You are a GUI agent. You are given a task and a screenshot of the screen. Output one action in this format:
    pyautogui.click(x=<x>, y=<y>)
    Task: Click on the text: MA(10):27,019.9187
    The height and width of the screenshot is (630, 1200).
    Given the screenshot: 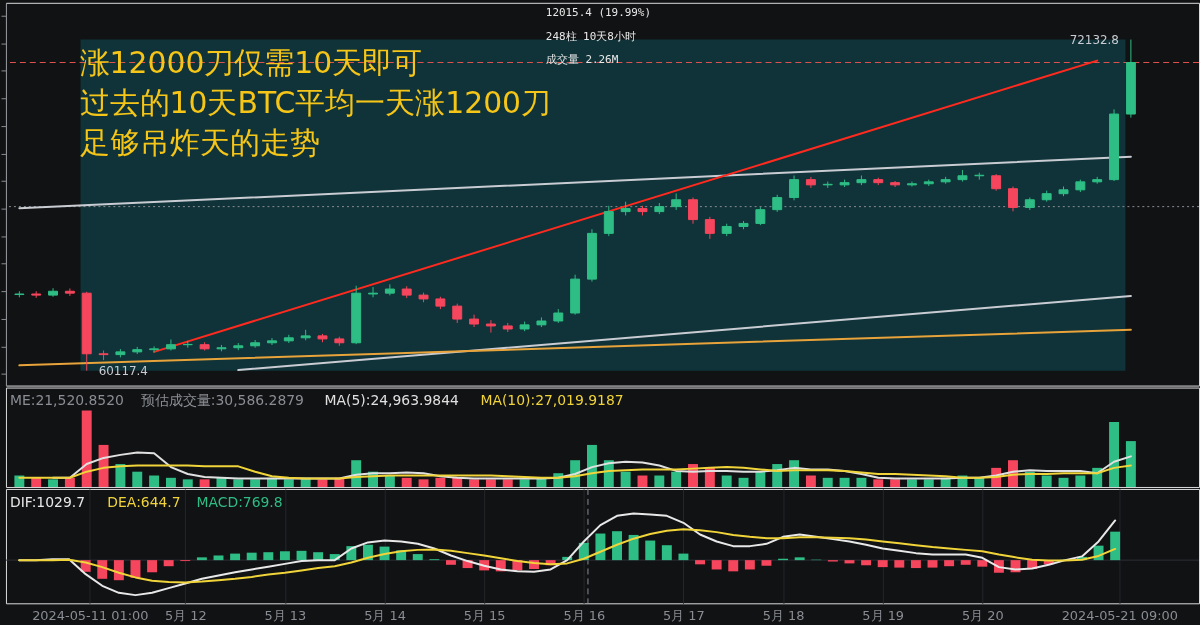 What is the action you would take?
    pyautogui.click(x=552, y=400)
    